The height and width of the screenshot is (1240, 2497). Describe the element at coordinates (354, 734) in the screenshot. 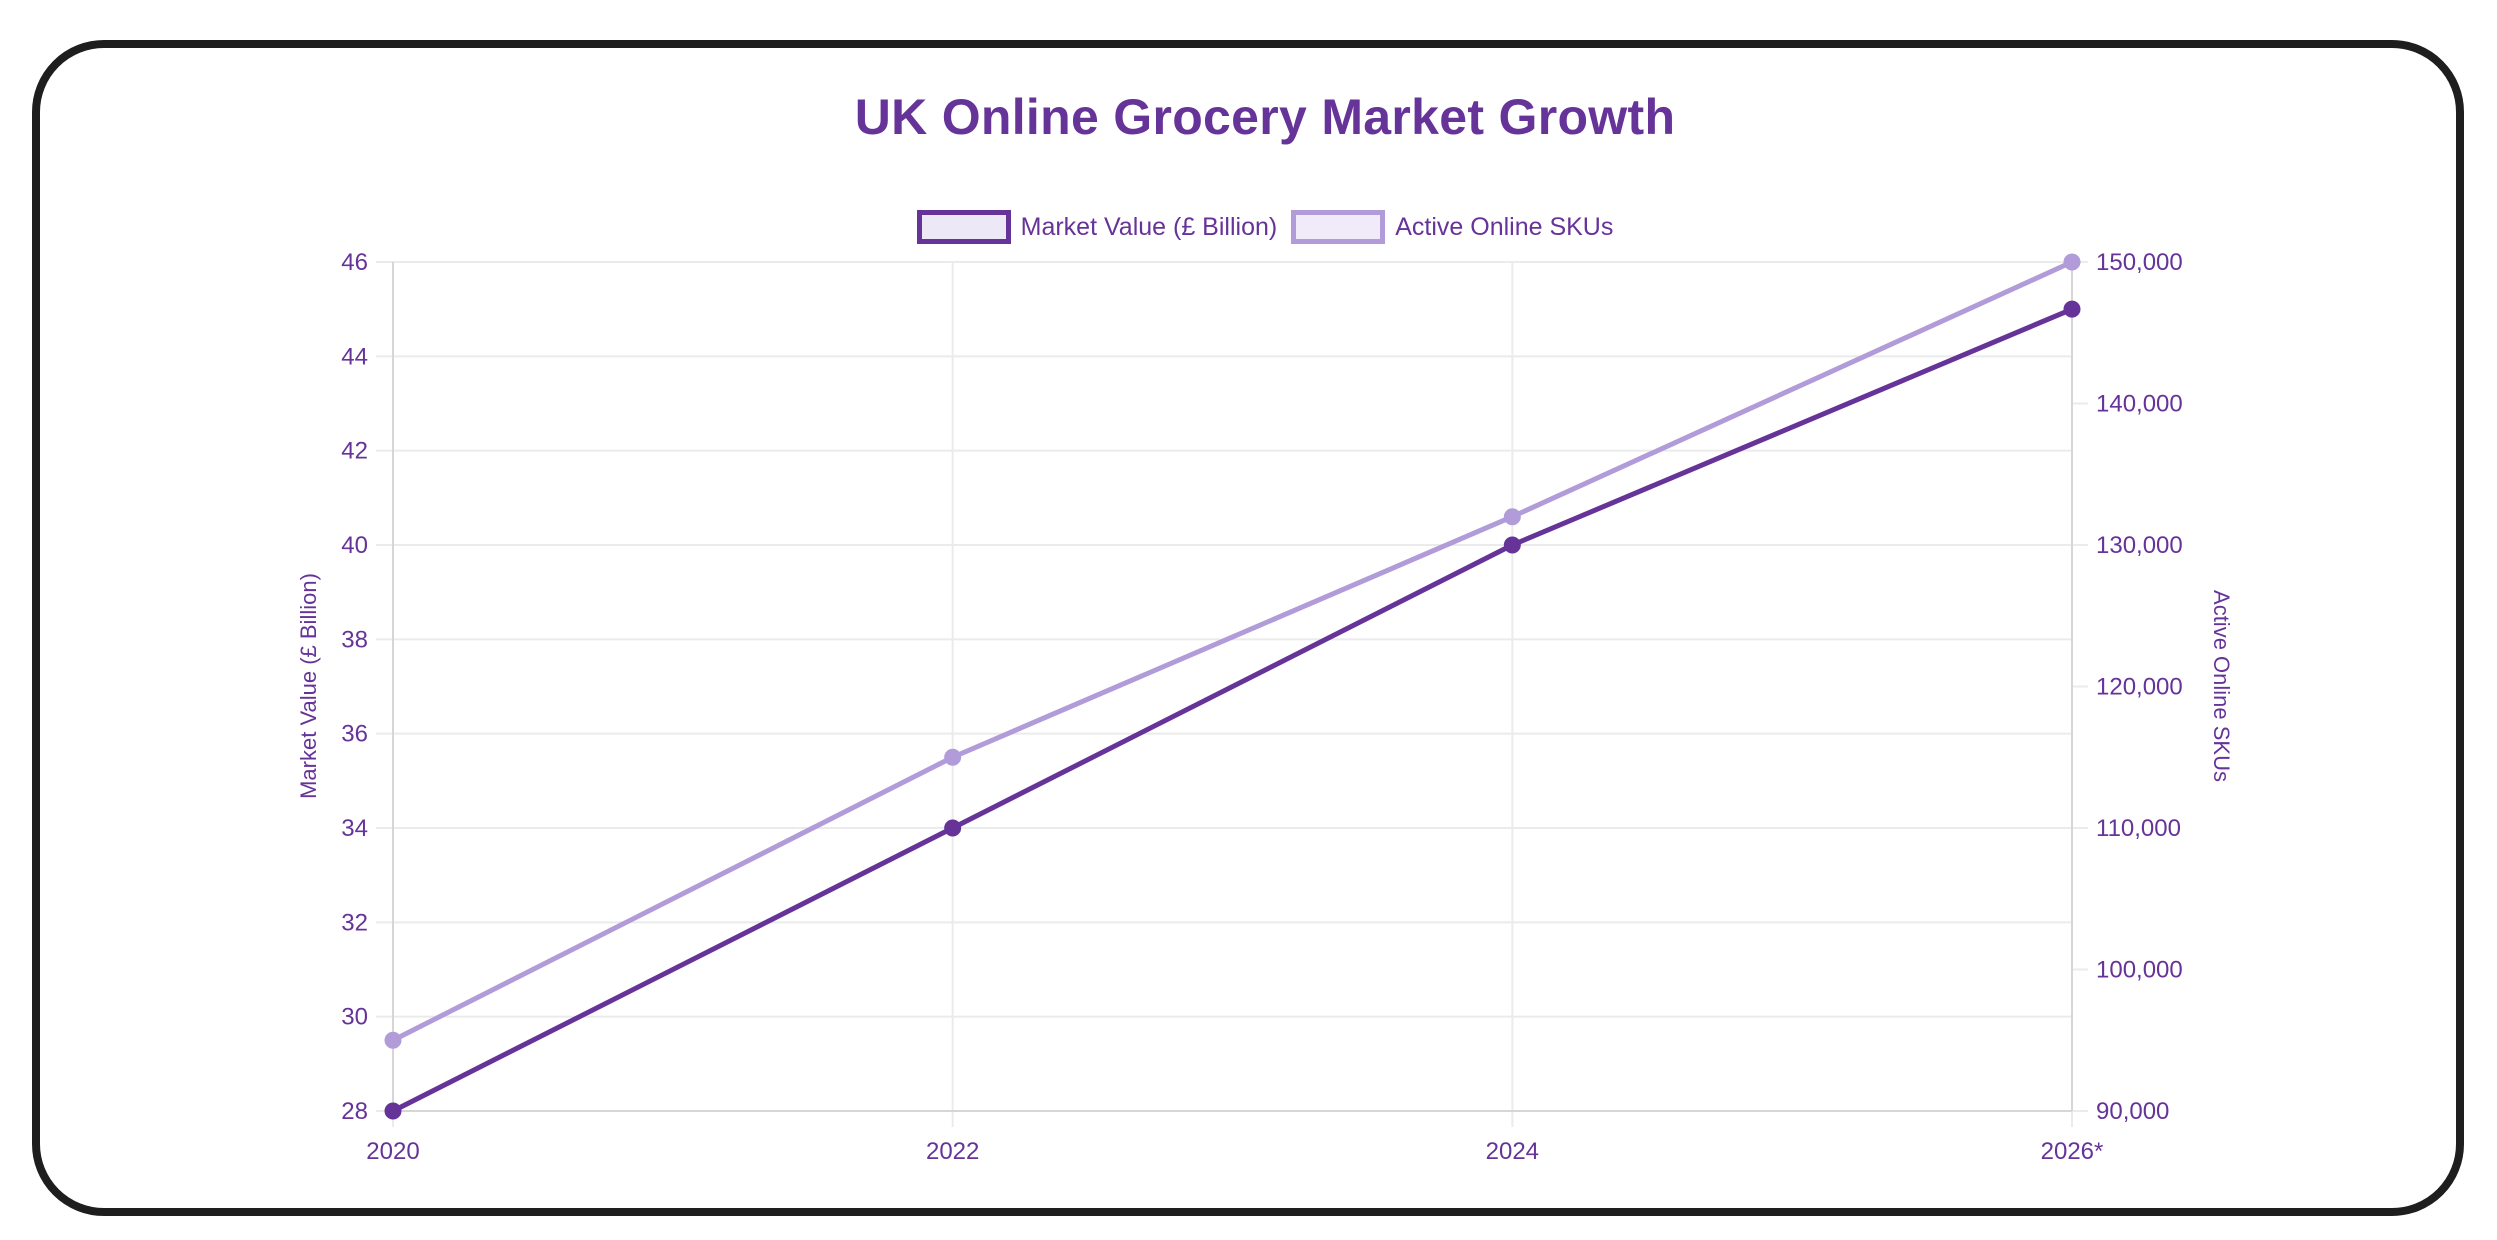

I see `left-tick-label: 36` at that location.